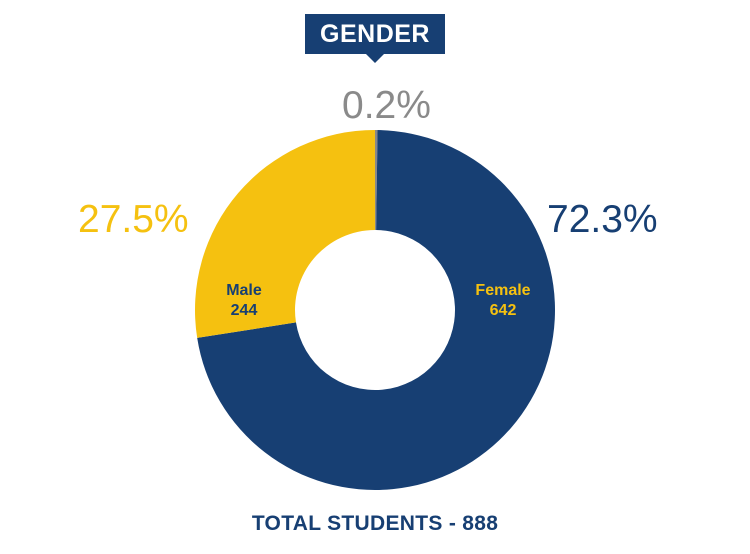  Describe the element at coordinates (244, 290) in the screenshot. I see `male-slice-name: Male` at that location.